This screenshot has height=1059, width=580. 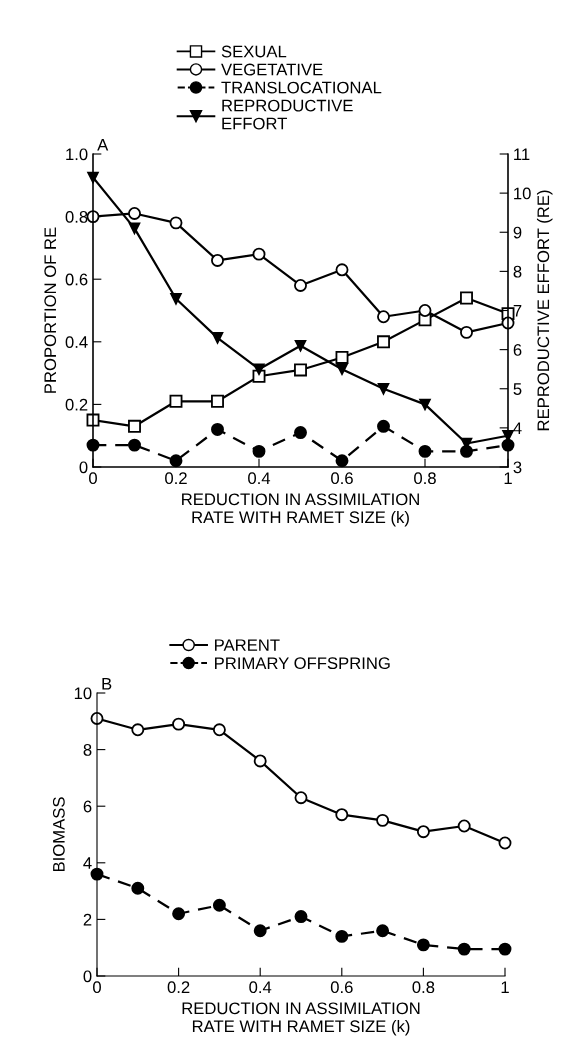 What do you see at coordinates (87, 863) in the screenshot?
I see `y-tick-label: 4` at bounding box center [87, 863].